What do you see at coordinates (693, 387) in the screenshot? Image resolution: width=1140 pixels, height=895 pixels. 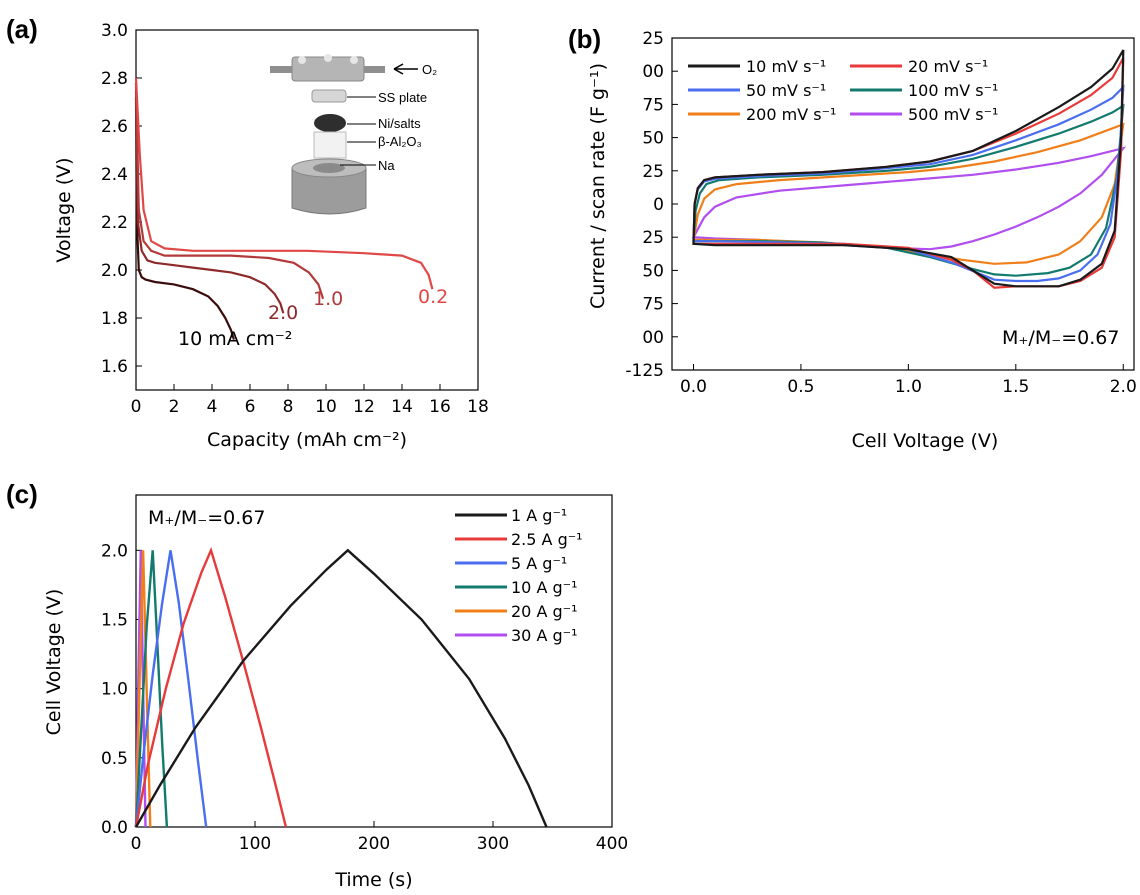 I see `x-tick-label: 0.0` at bounding box center [693, 387].